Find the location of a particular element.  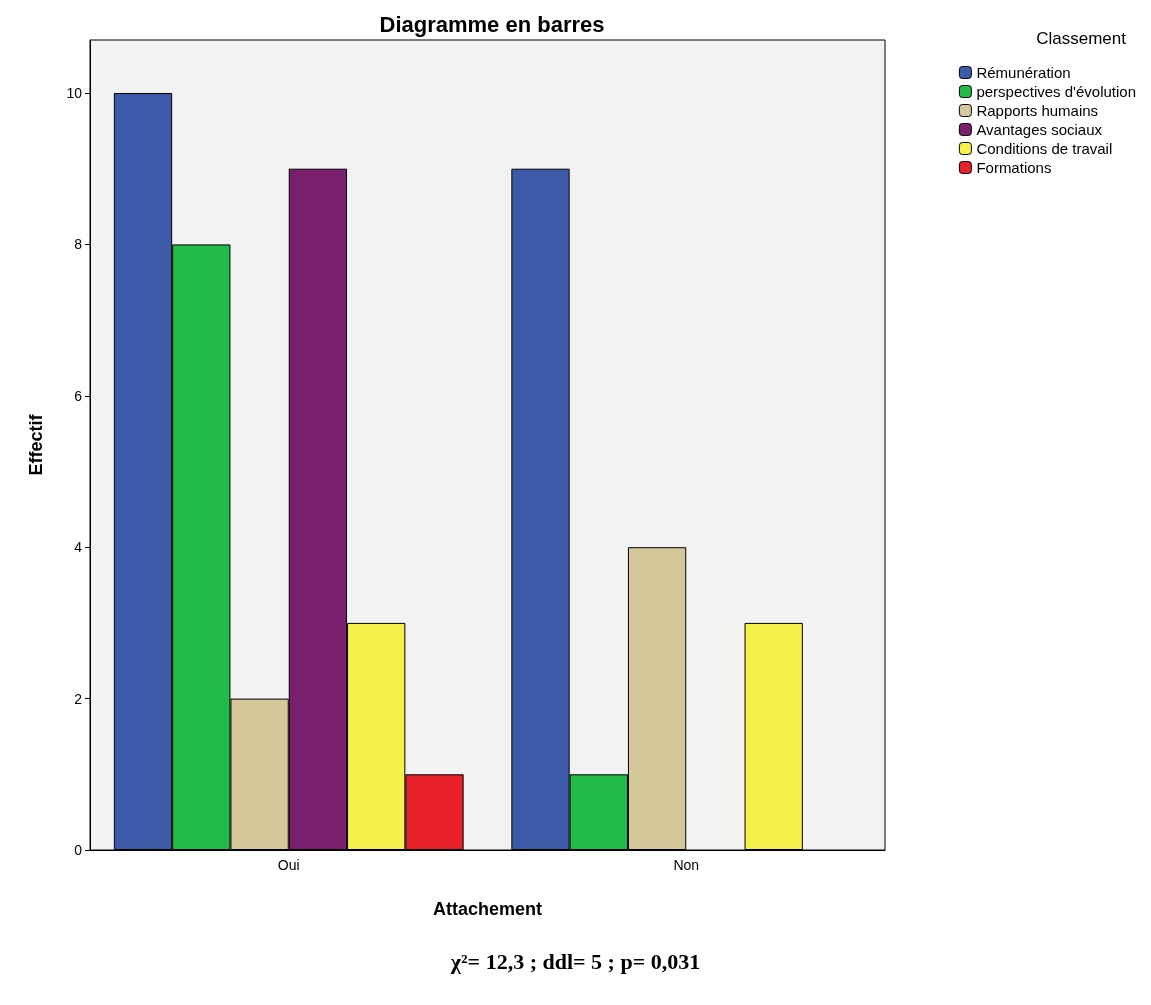

chart-title: Diagramme en barres is located at coordinates (492, 24).